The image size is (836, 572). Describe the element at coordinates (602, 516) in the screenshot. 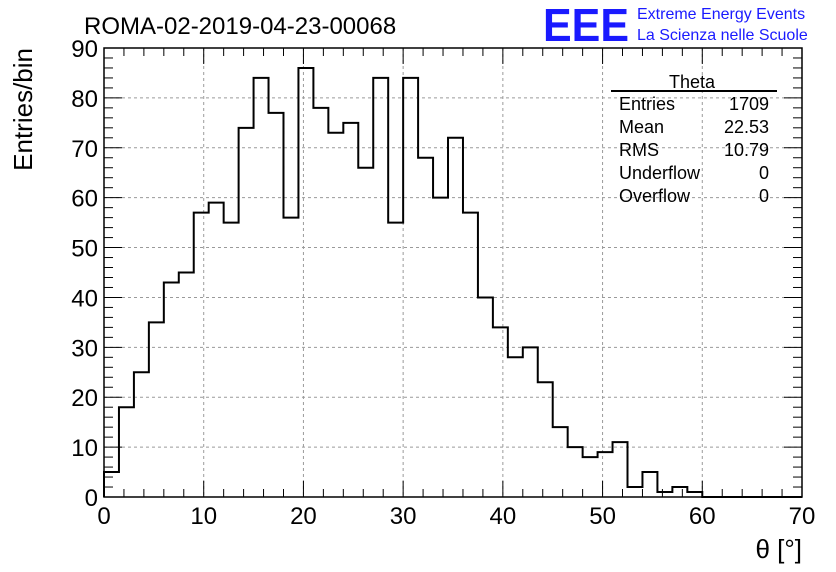

I see `x-tick-label: 50` at that location.